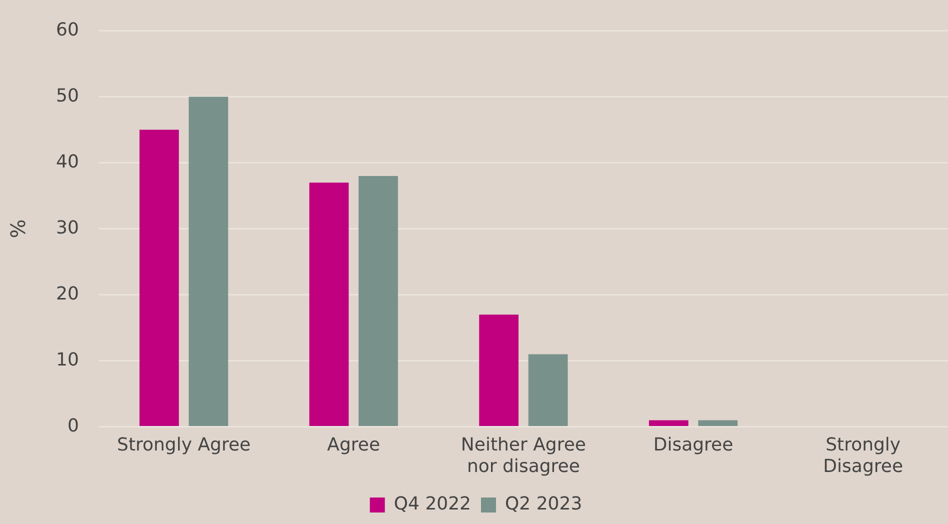 This screenshot has height=524, width=948. I want to click on legend-label: Q4 2022, so click(433, 504).